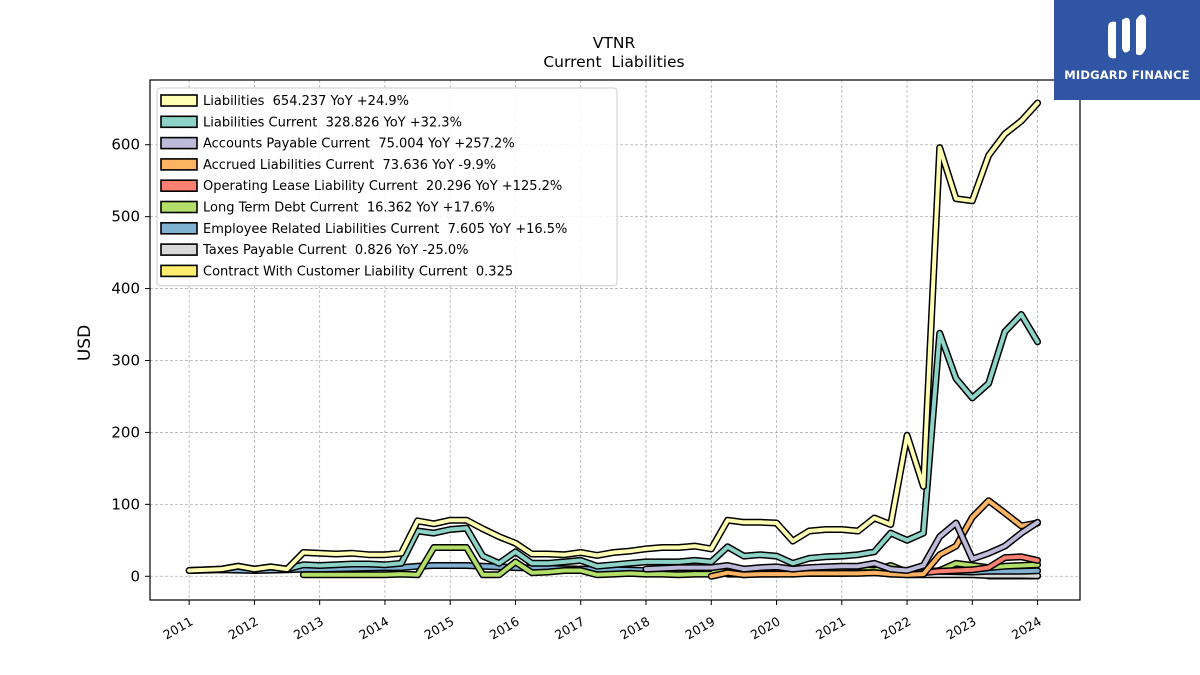 This screenshot has width=1200, height=675. What do you see at coordinates (306, 101) in the screenshot?
I see `legend-label: Liabilities 654.237 YoY +24.9%` at bounding box center [306, 101].